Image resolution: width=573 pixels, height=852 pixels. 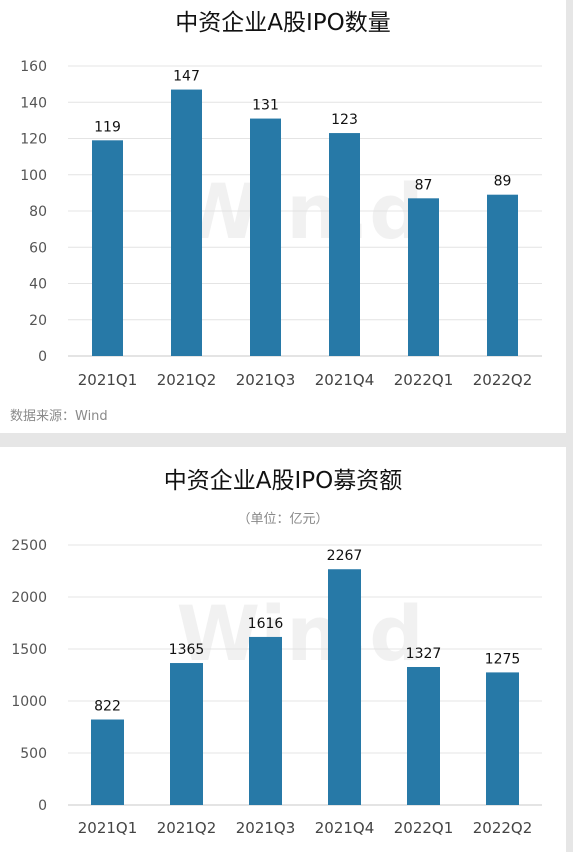 I want to click on data-label-2021Q4: 2267, so click(x=345, y=556).